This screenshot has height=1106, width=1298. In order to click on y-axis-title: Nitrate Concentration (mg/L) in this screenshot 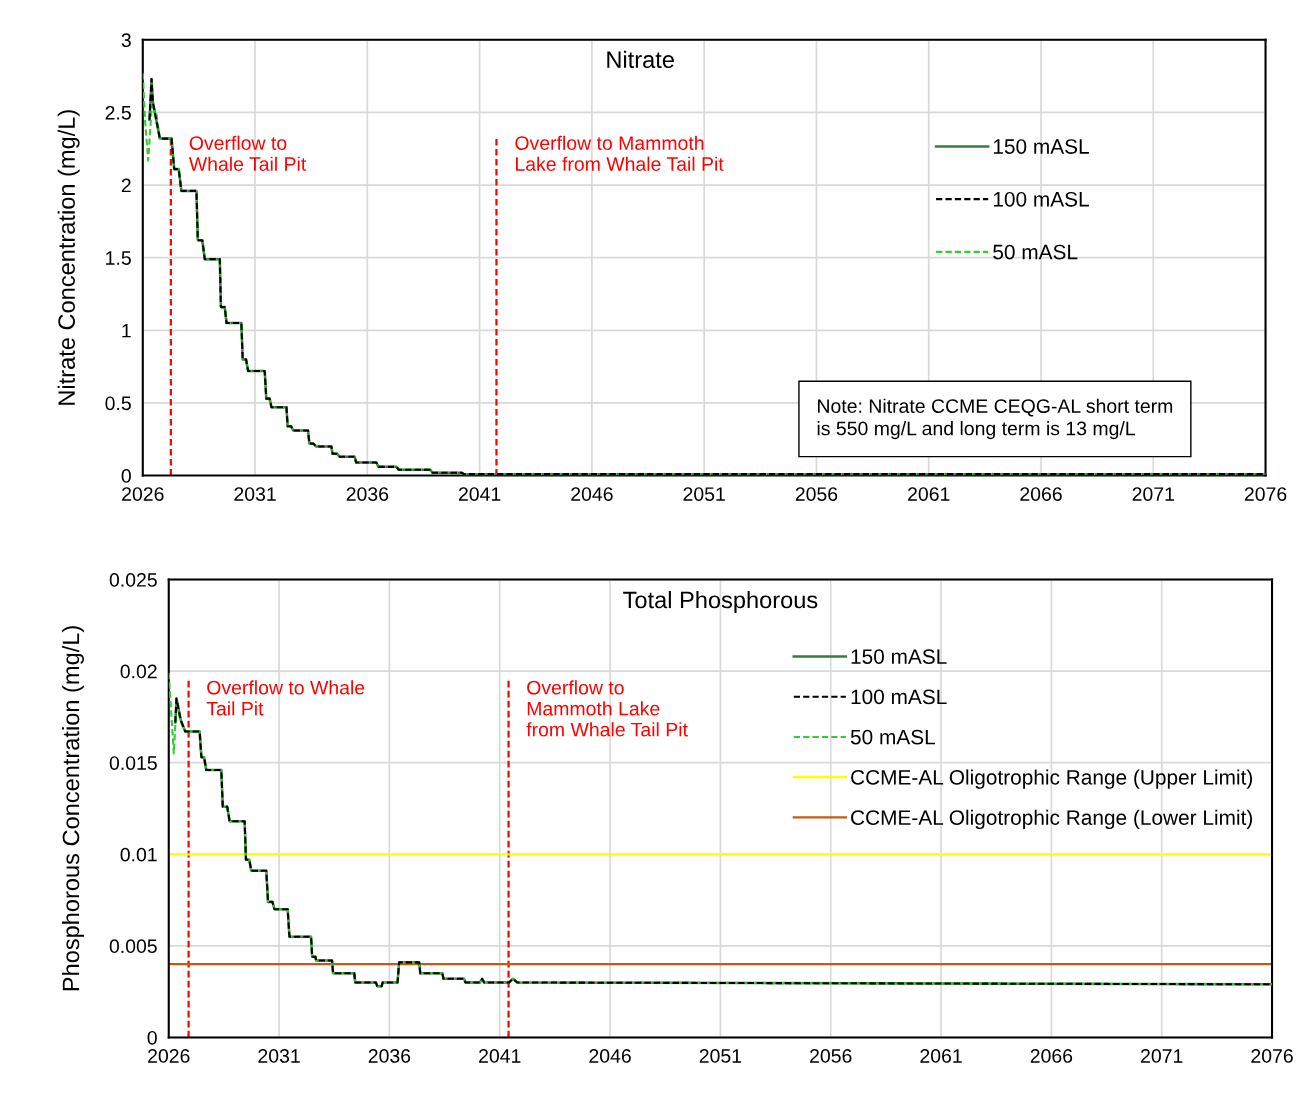, I will do `click(68, 257)`.